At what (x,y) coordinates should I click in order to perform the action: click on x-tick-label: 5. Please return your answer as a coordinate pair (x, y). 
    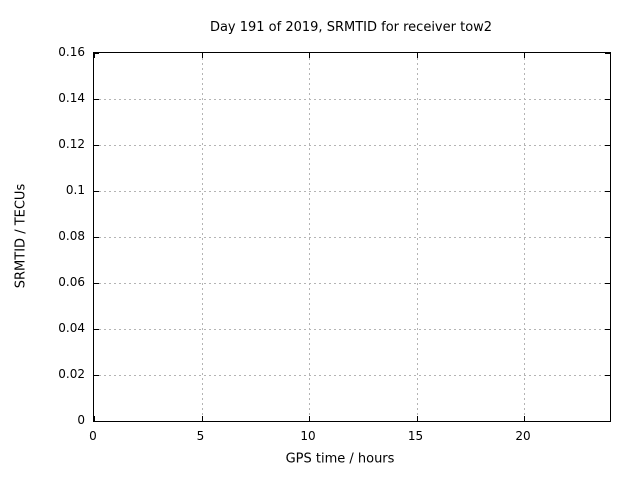
    Looking at the image, I should click on (200, 436).